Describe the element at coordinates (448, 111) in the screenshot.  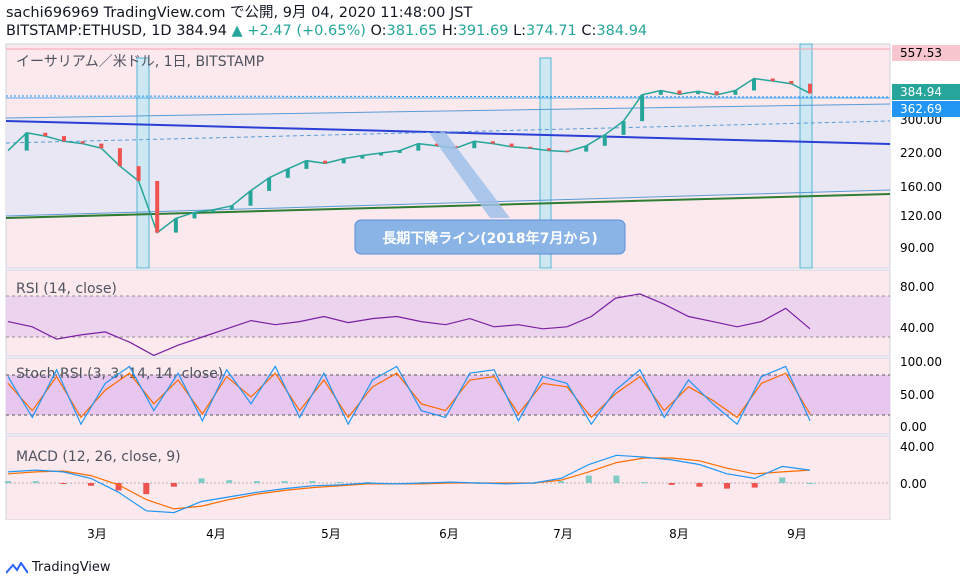
I see `channel-top` at that location.